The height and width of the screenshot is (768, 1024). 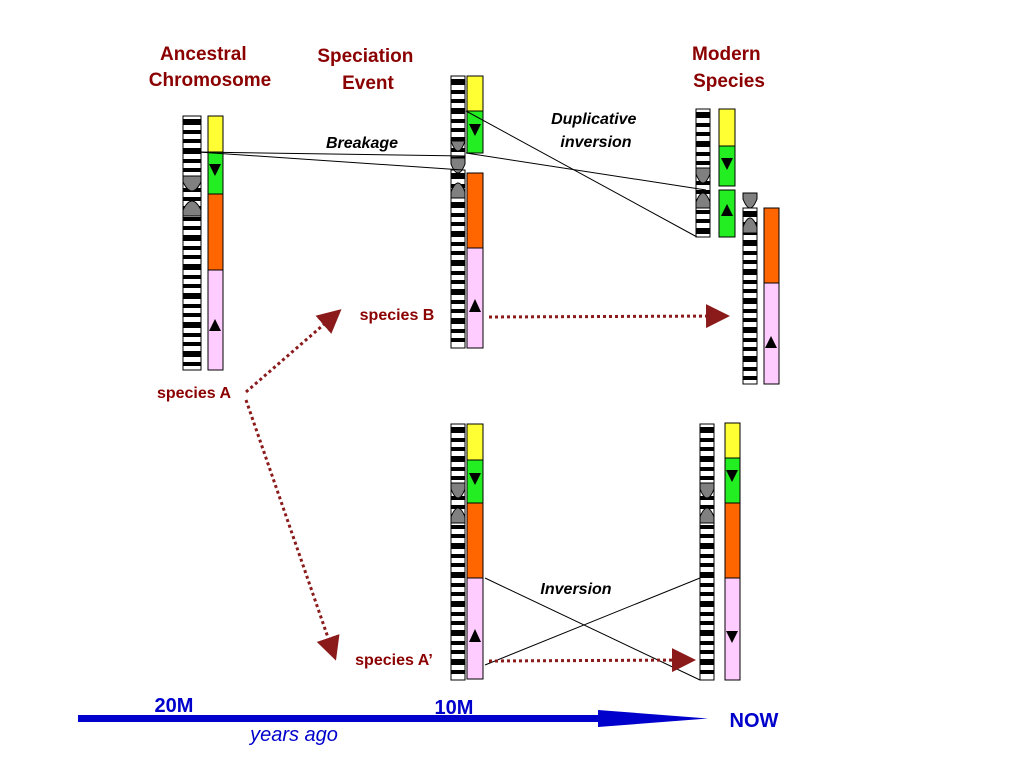 I want to click on segment-pink, so click(x=771, y=333).